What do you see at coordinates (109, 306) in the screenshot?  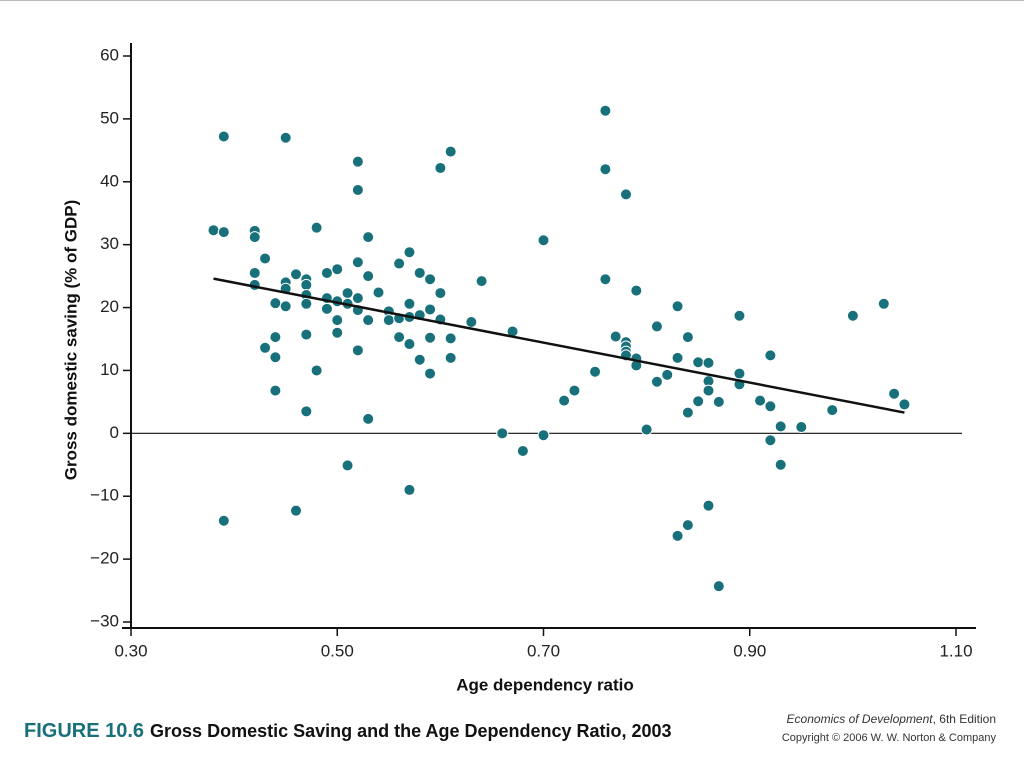 I see `y-tick-label: 20` at bounding box center [109, 306].